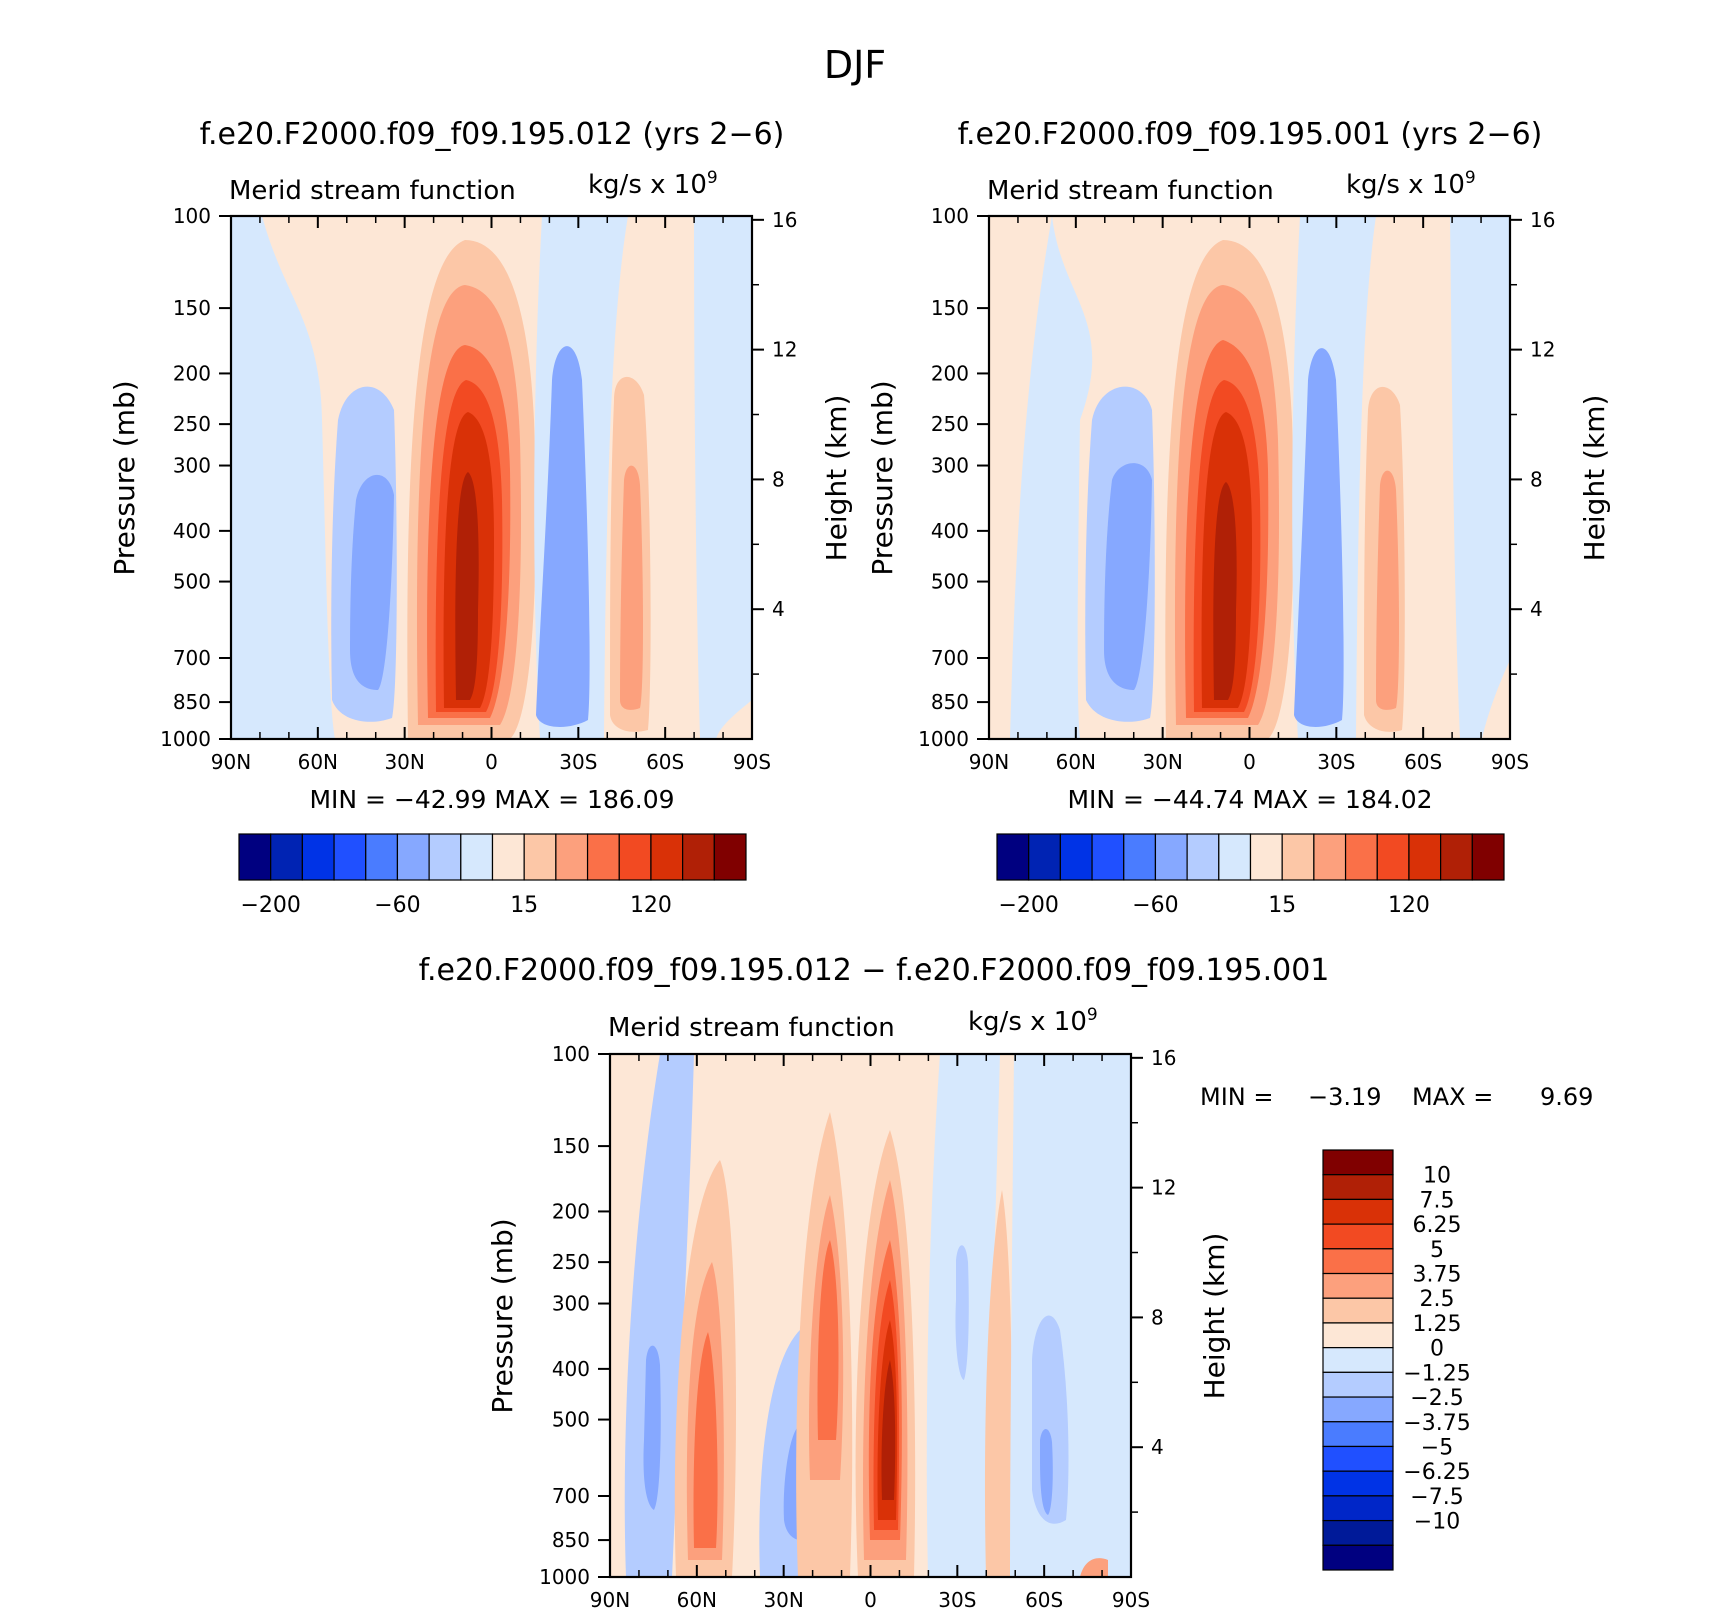 The image size is (1710, 1620). I want to click on panel-3-neg-band-60s-core-b, so click(1046, 1471).